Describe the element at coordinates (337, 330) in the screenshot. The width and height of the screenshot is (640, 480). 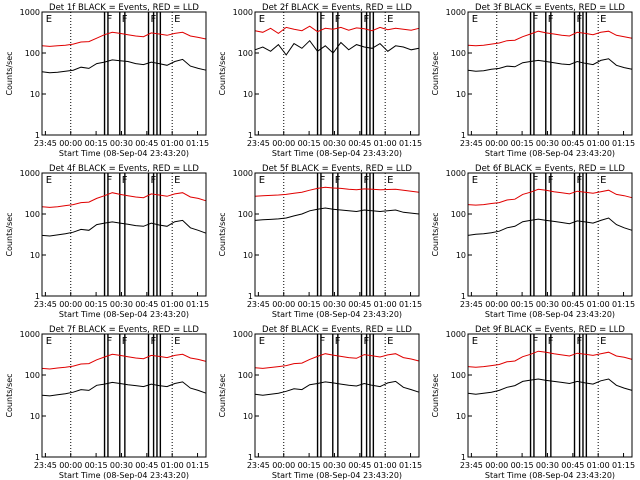
I see `chart-title: Det 8f BLACK = Events, RED = LLD` at that location.